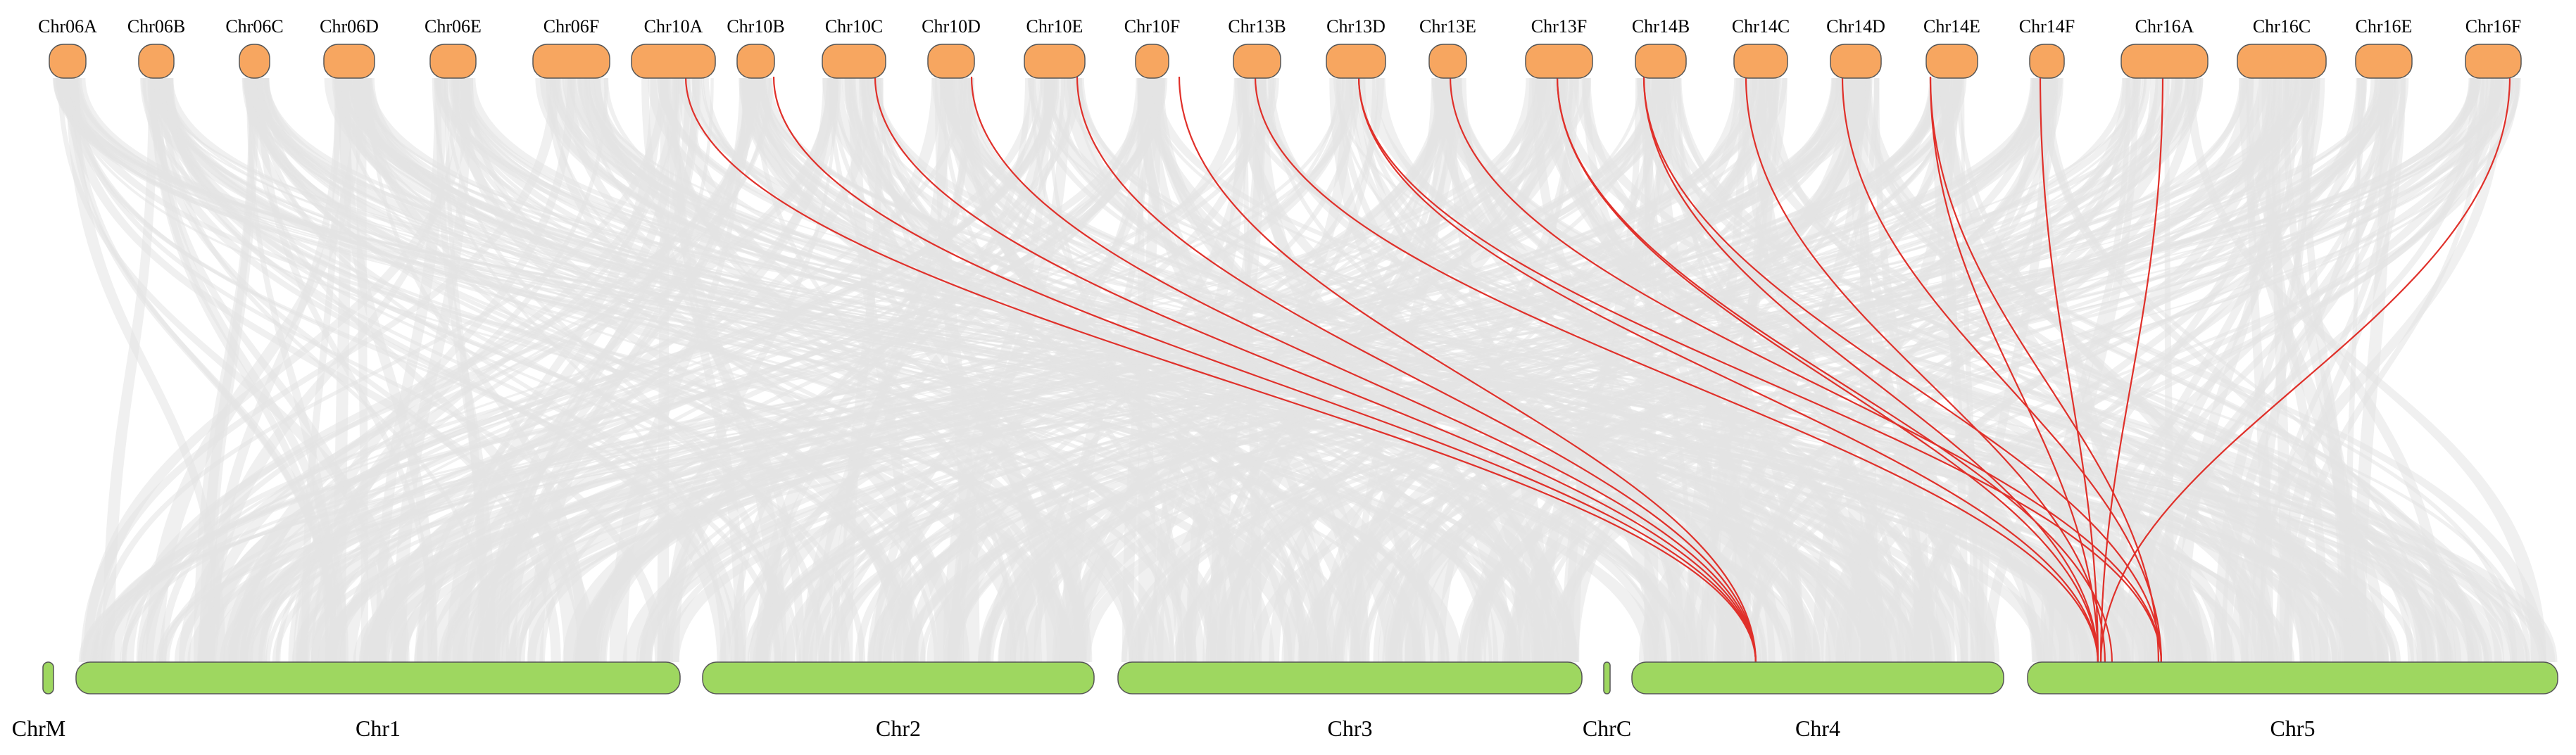 The image size is (2576, 755). I want to click on bottom-chromosome-row: ChrM Chr1 Chr2 Chr3 ChrC Chr4 Chr5, so click(1285, 701).